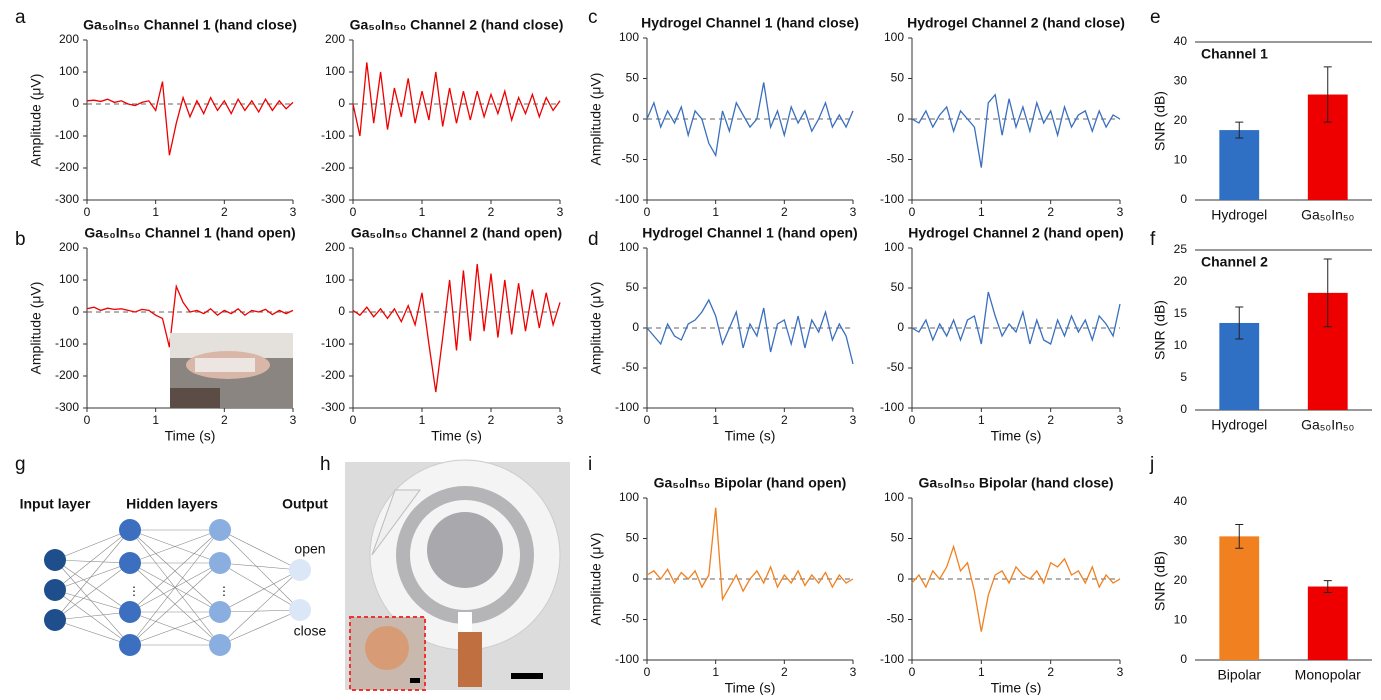 The width and height of the screenshot is (1381, 700). What do you see at coordinates (750, 23) in the screenshot?
I see `chart-title: Hydrogel Channel 1 (hand close)` at bounding box center [750, 23].